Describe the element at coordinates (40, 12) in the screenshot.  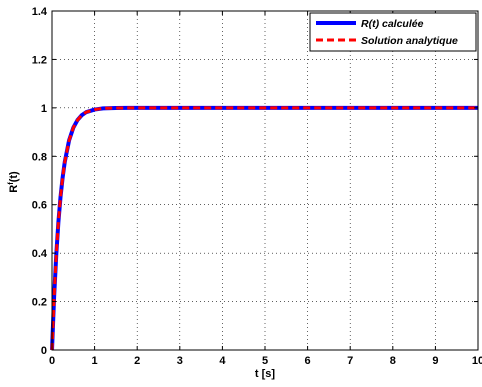
I see `y-tick-label: 1.4` at that location.